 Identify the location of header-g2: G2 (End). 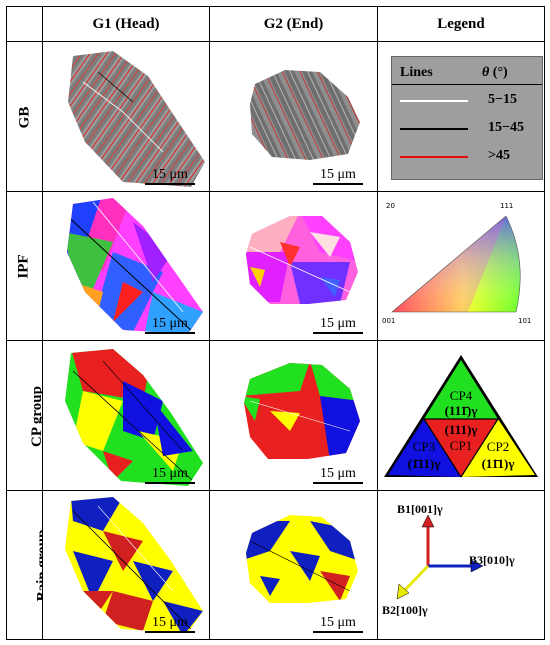
(293, 24).